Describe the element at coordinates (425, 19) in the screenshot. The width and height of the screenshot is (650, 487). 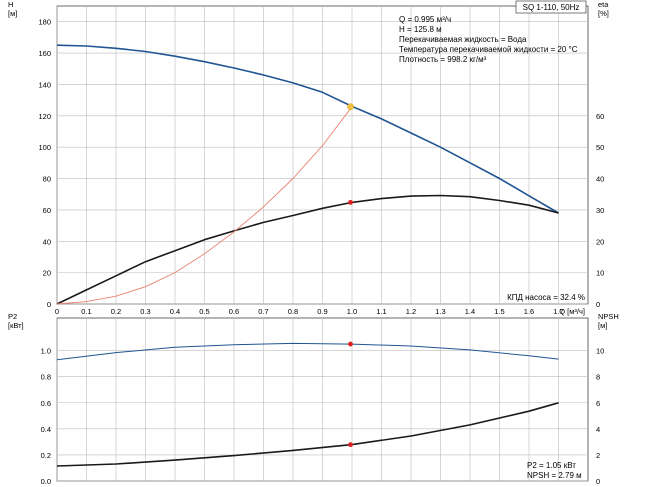
I see `info-line: Q = 0.995 м³/ч` at that location.